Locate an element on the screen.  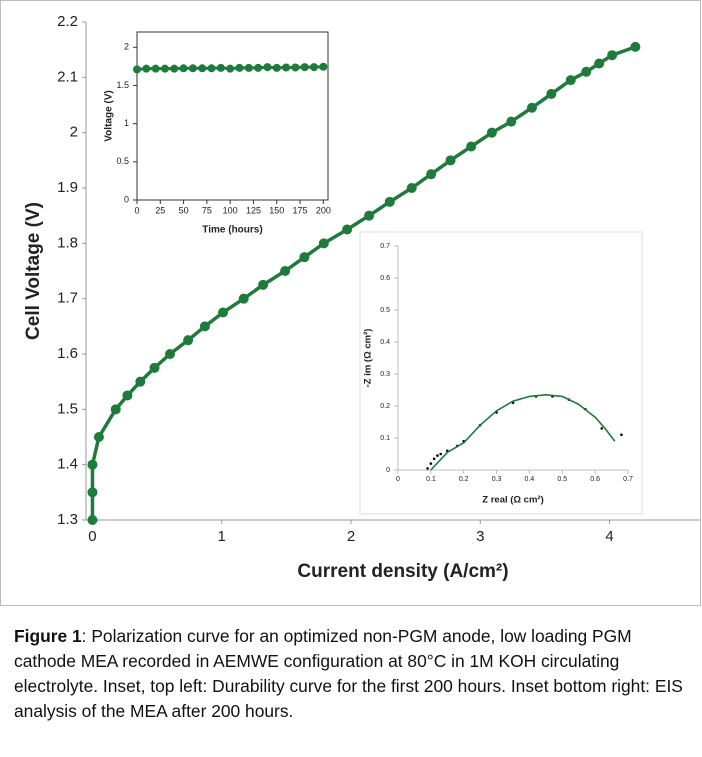
x-tick-label: 0.2 is located at coordinates (464, 479).